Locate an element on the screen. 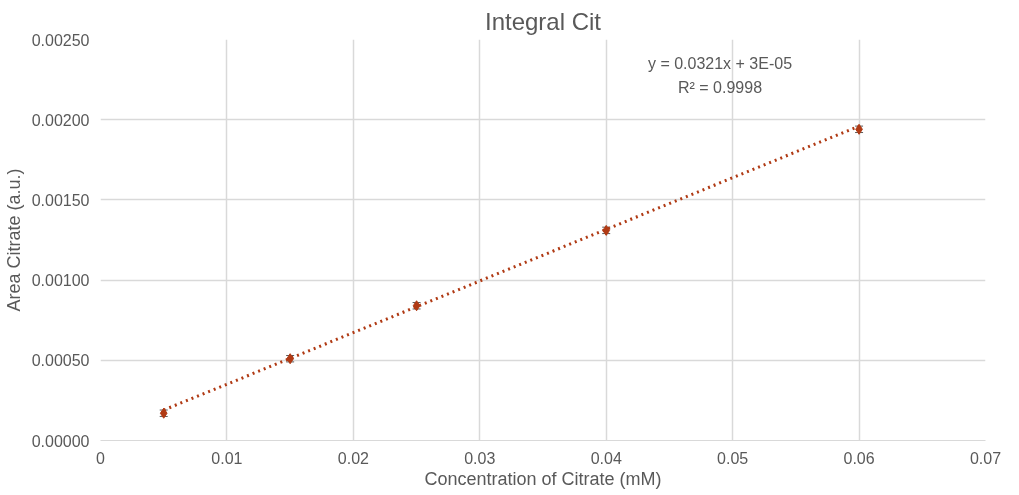  annotation: R² = 0.9998 is located at coordinates (720, 87).